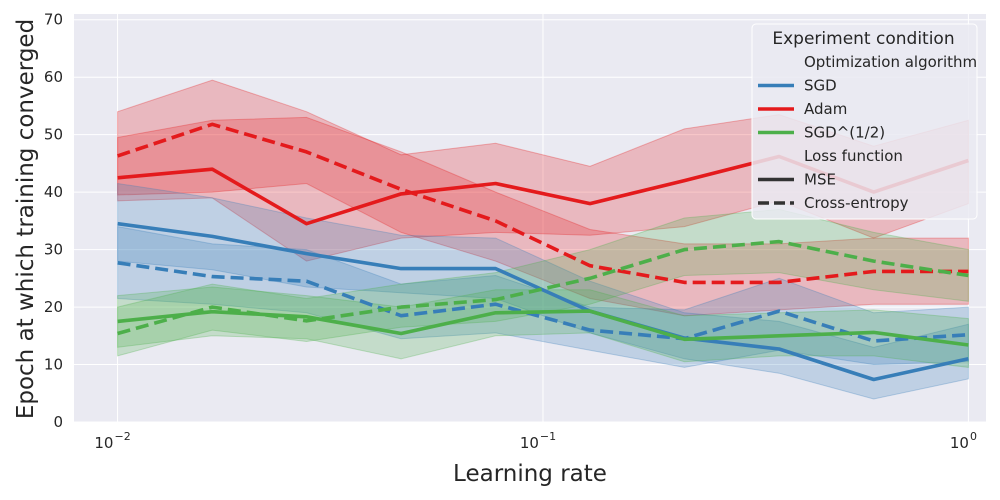 This screenshot has width=1000, height=500. What do you see at coordinates (53, 77) in the screenshot?
I see `y-tick-label: 60` at bounding box center [53, 77].